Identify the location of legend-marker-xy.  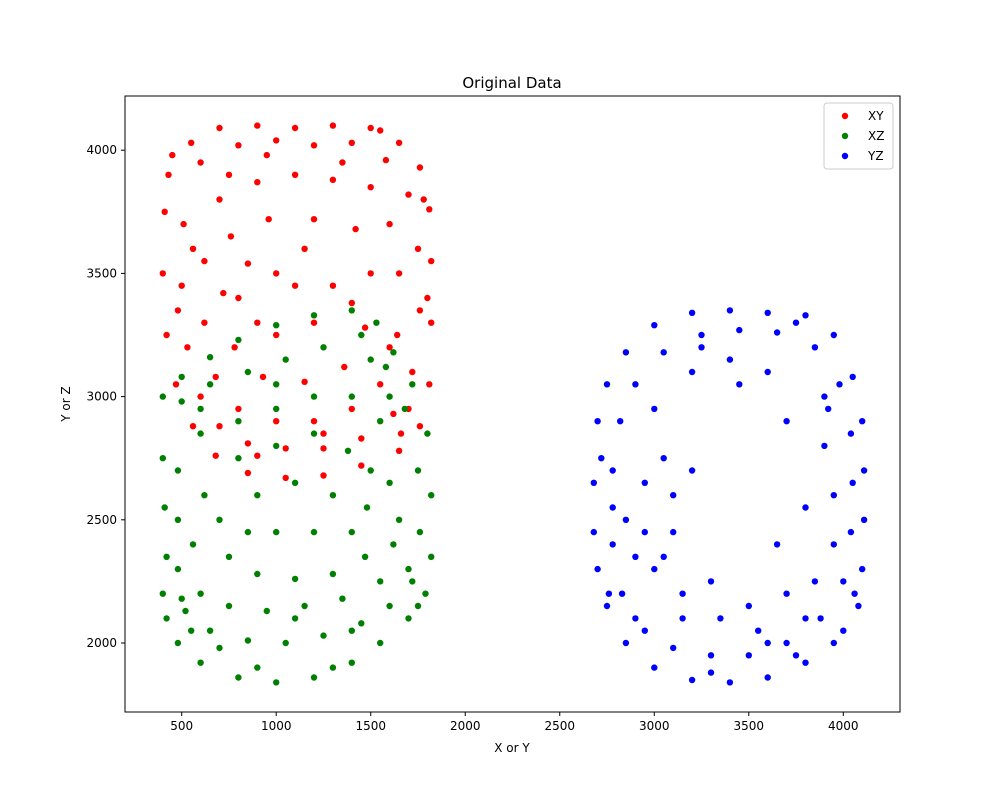
(845, 116).